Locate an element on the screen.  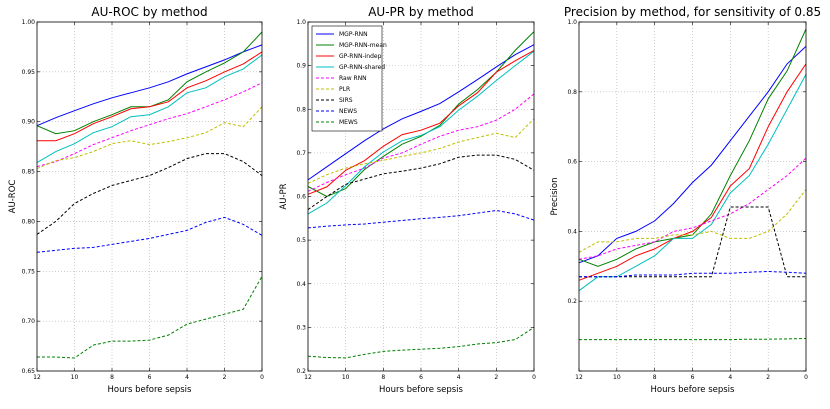
legend-label-mews: MEWS is located at coordinates (348, 122).